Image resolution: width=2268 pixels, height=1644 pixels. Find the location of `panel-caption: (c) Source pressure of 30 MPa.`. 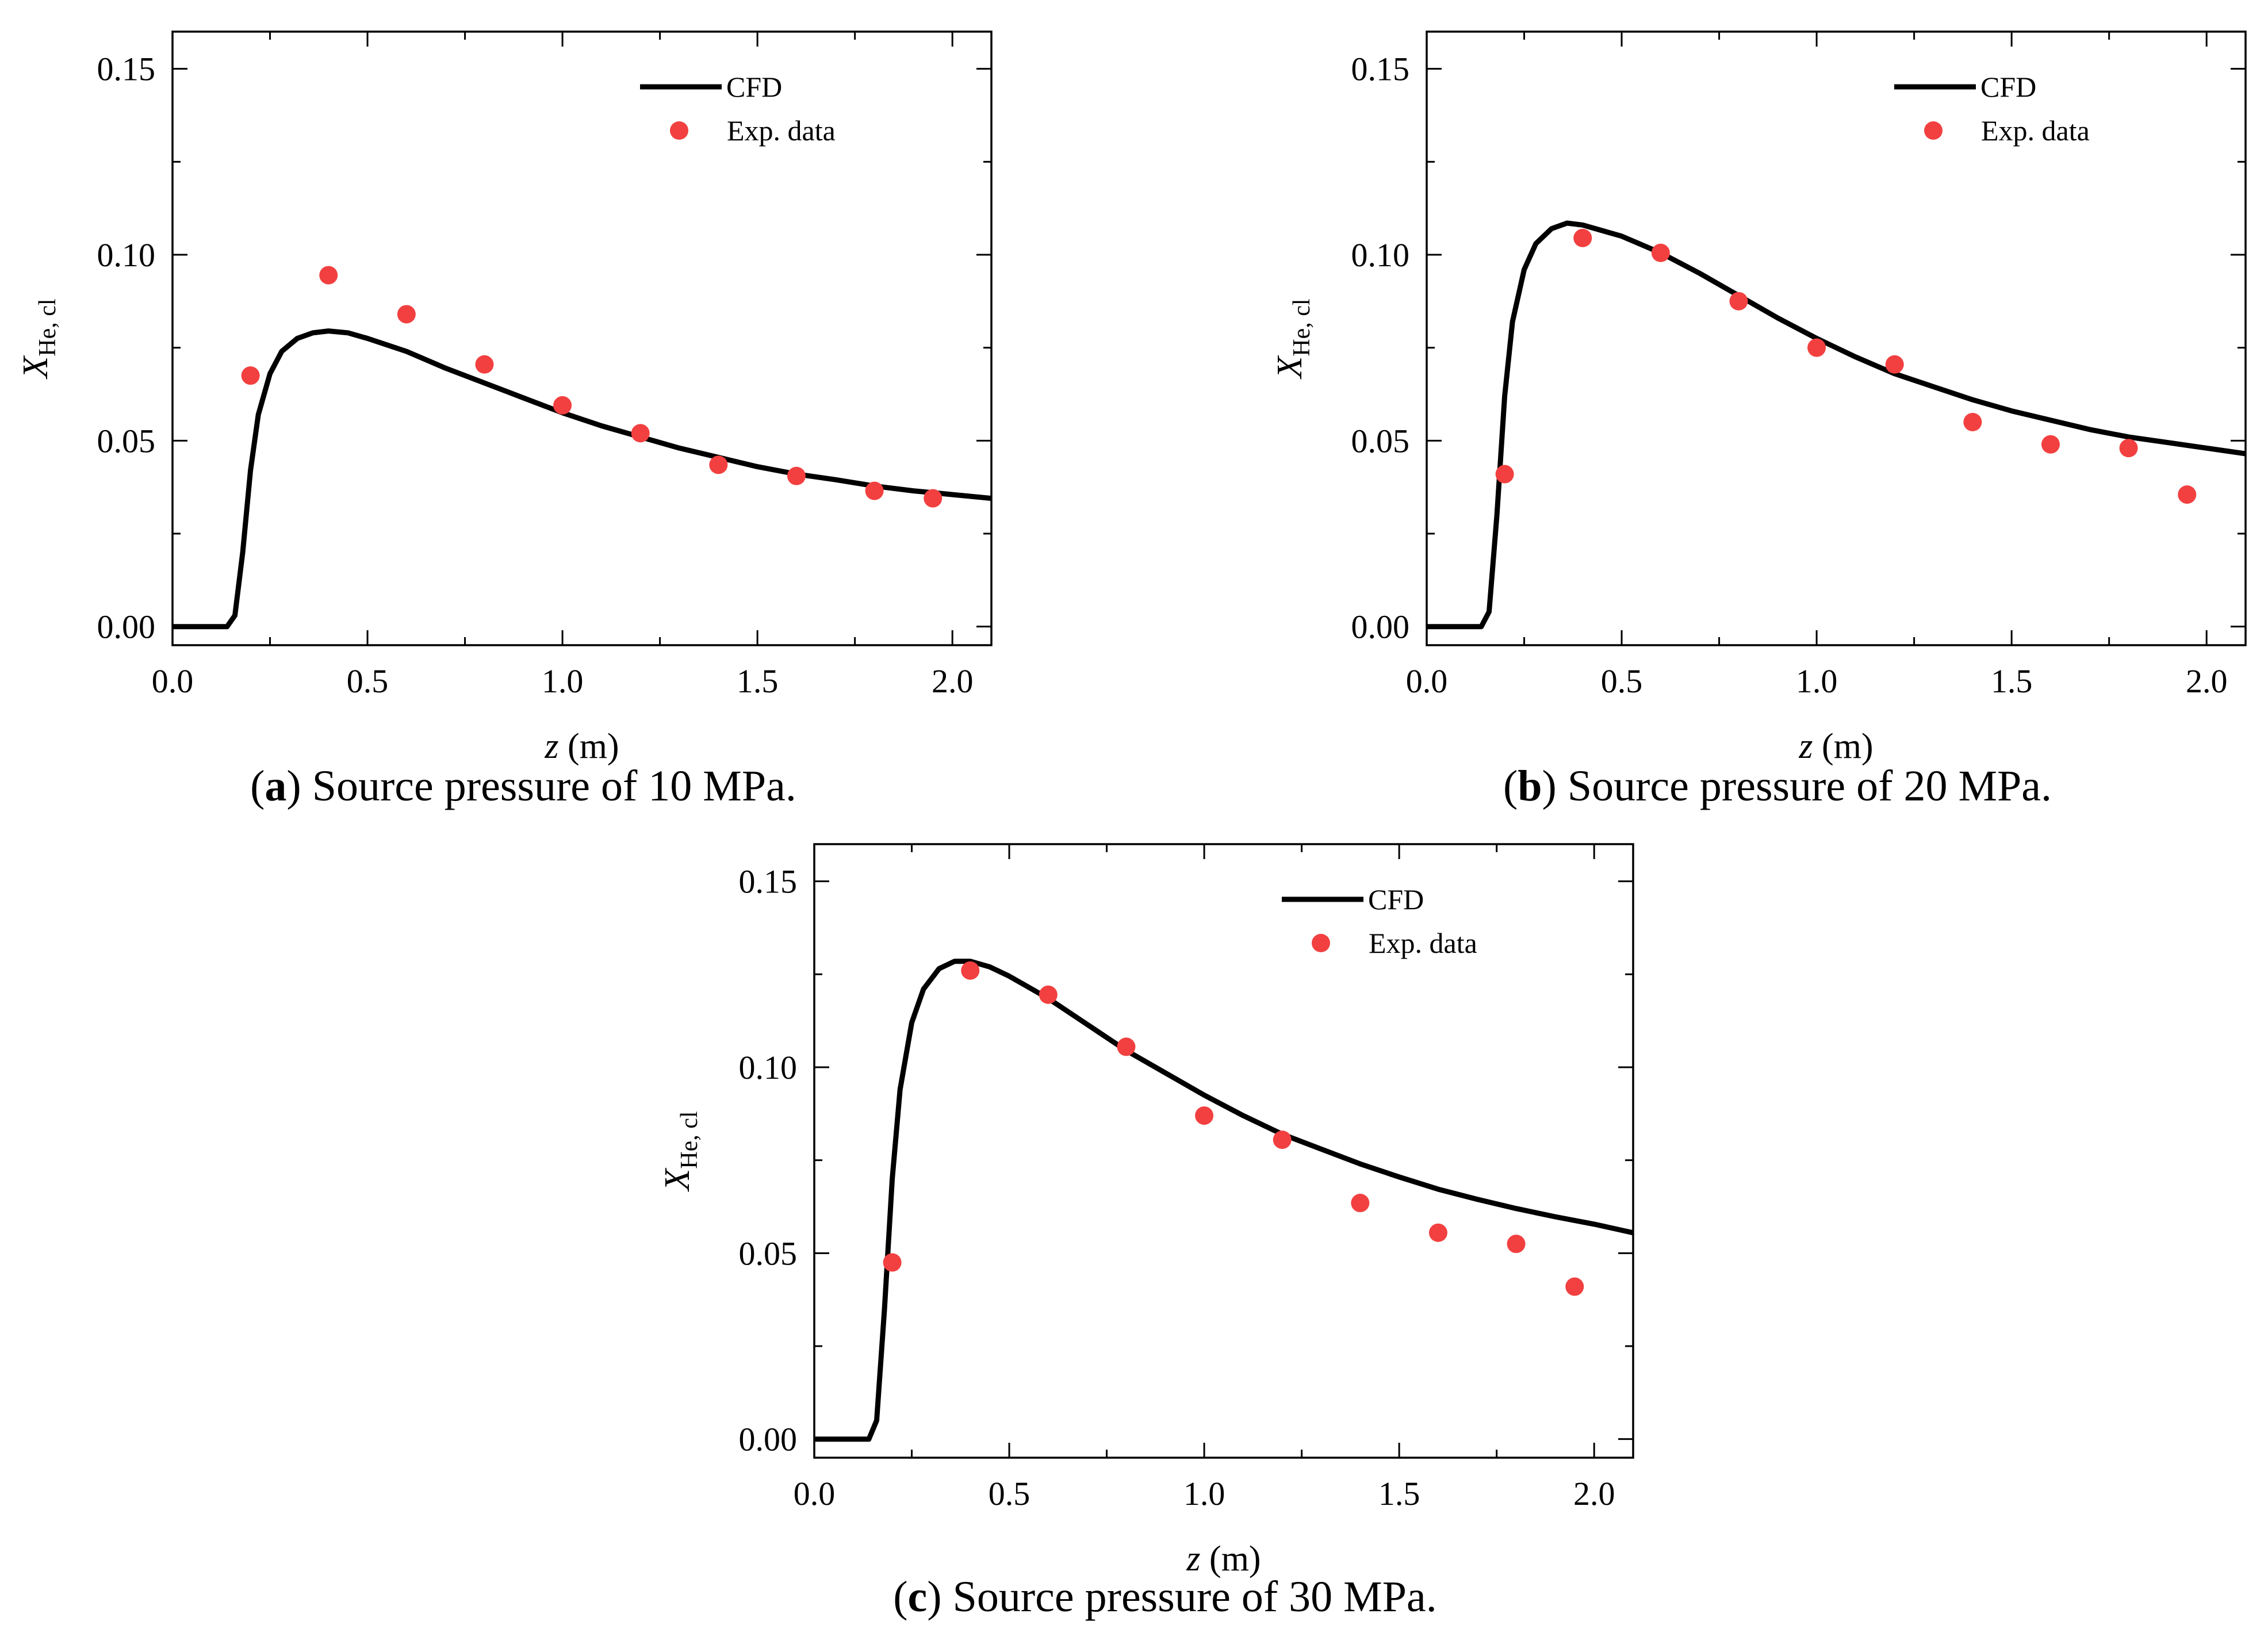

panel-caption: (c) Source pressure of 30 MPa. is located at coordinates (1165, 1597).